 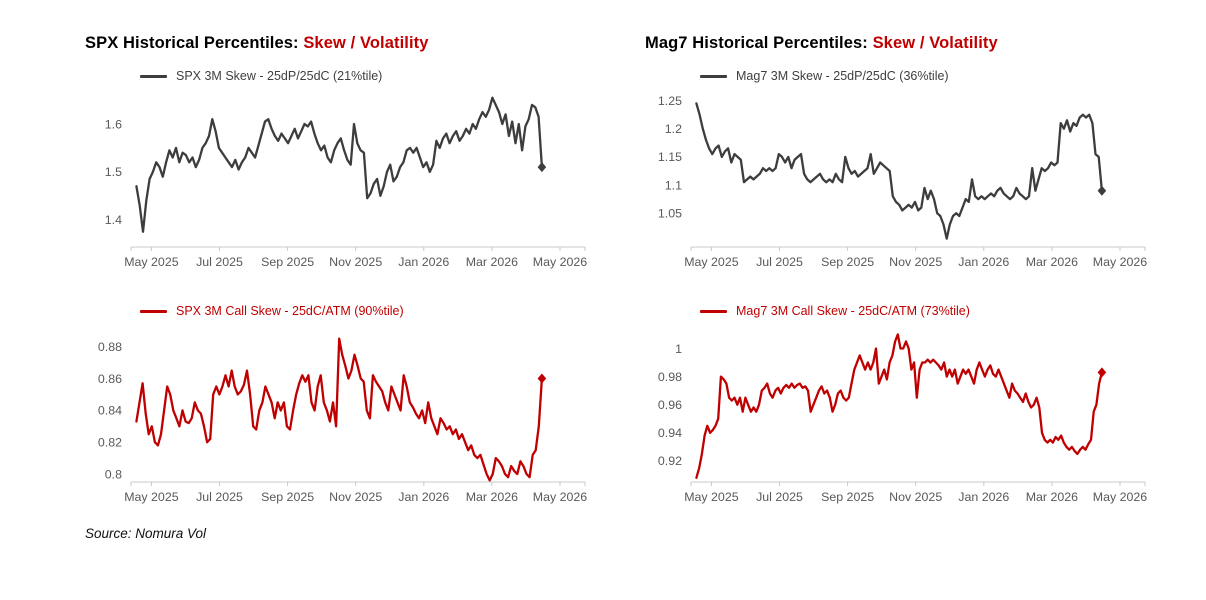 What do you see at coordinates (194, 43) in the screenshot?
I see `chart-title-main: SPX Historical Percentiles:` at bounding box center [194, 43].